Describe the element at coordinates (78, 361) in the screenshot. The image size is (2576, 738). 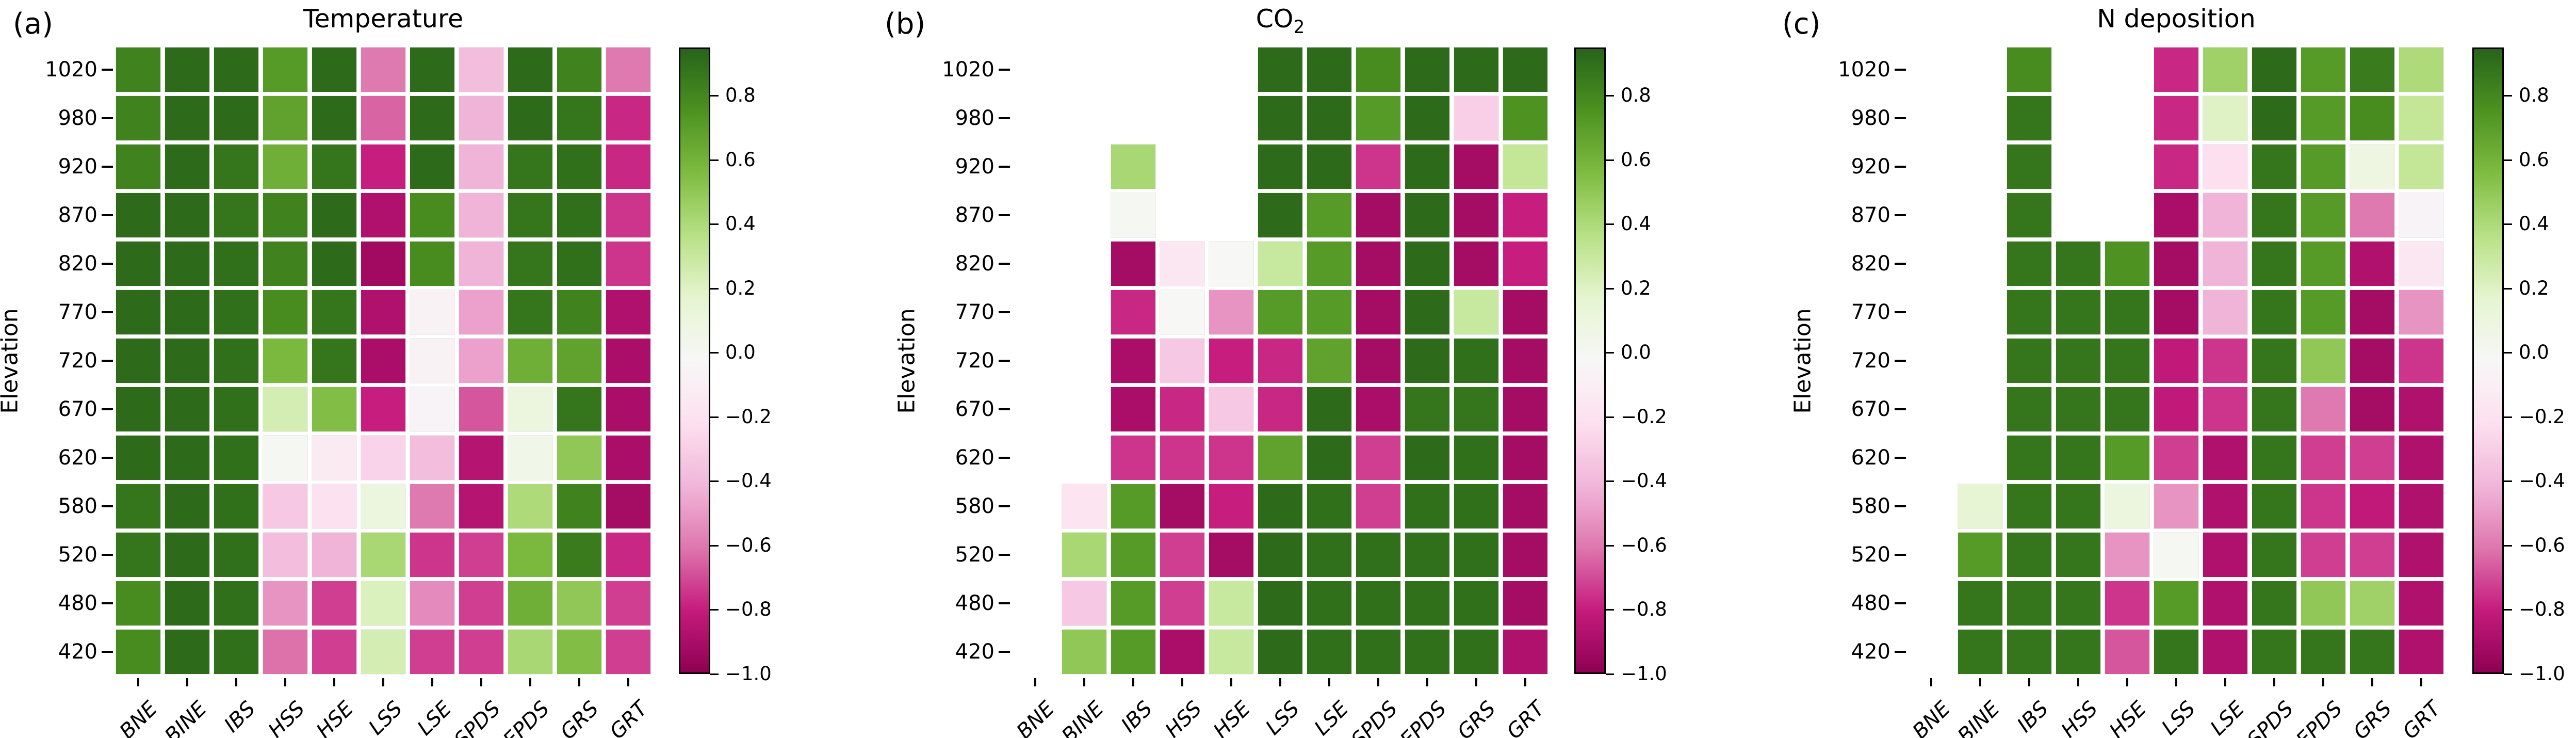
I see `y-tick-label: 720` at that location.